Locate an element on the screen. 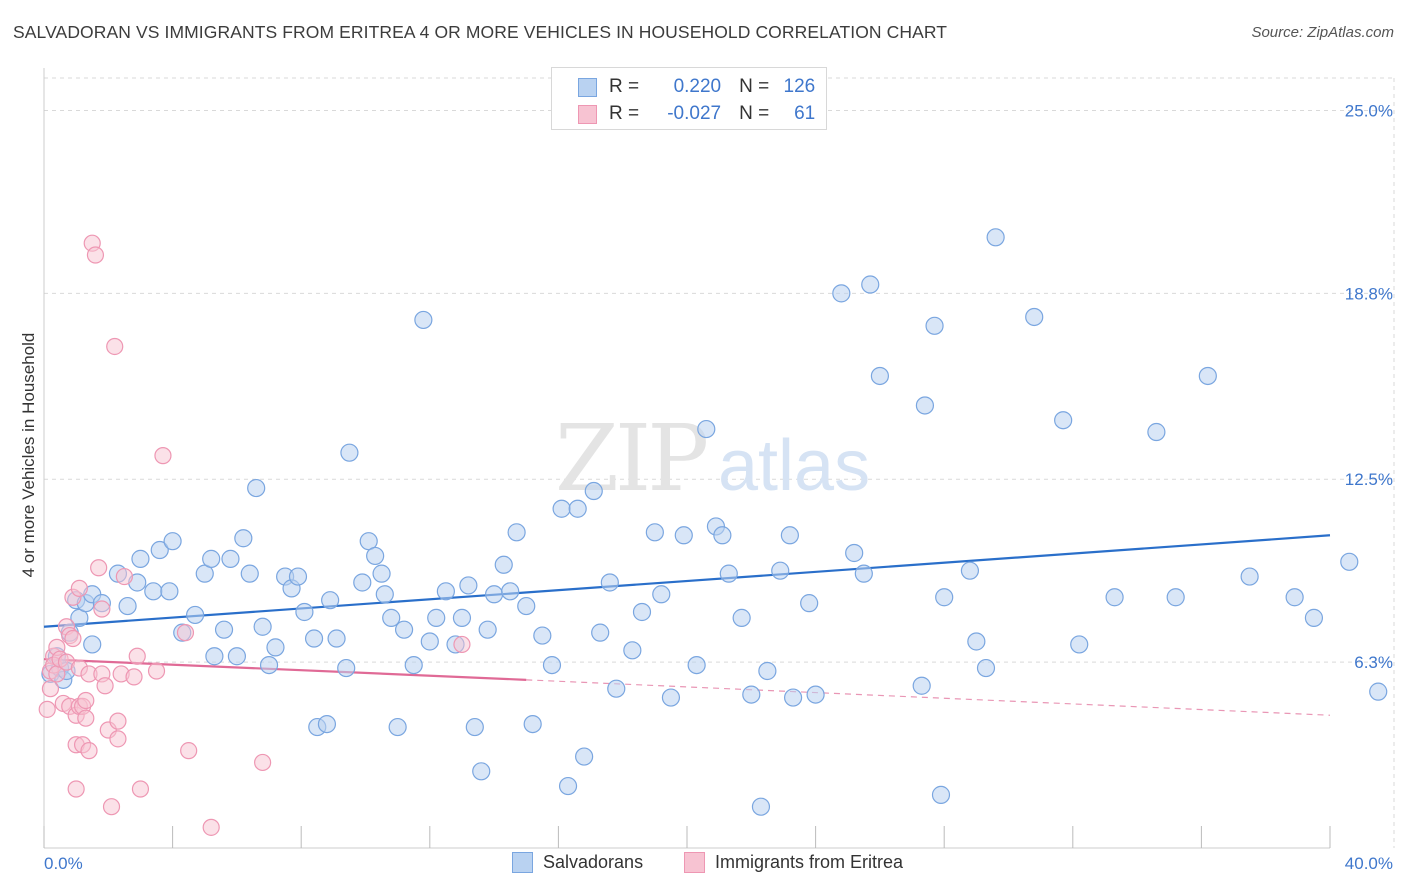 Image resolution: width=1406 pixels, height=892 pixels. legend-label-salvadorans: Salvadorans is located at coordinates (593, 862).